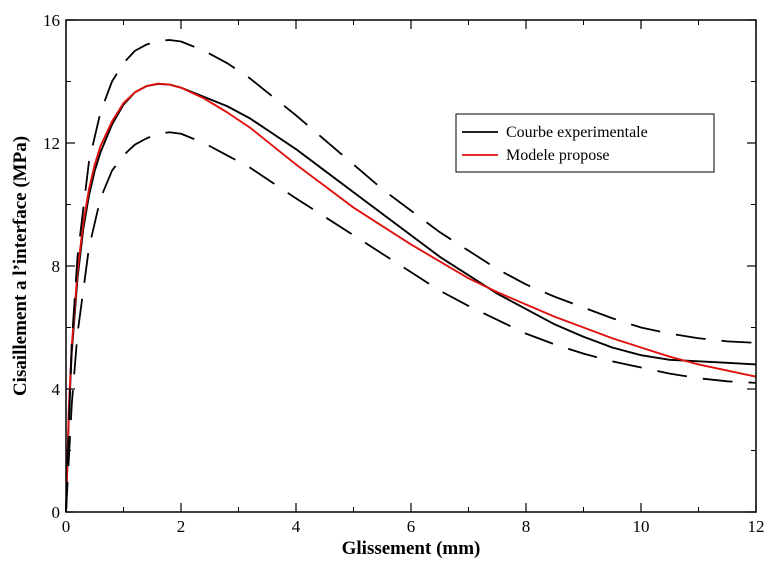 The image size is (772, 566). What do you see at coordinates (558, 155) in the screenshot?
I see `legend-label-model: Modele propose` at bounding box center [558, 155].